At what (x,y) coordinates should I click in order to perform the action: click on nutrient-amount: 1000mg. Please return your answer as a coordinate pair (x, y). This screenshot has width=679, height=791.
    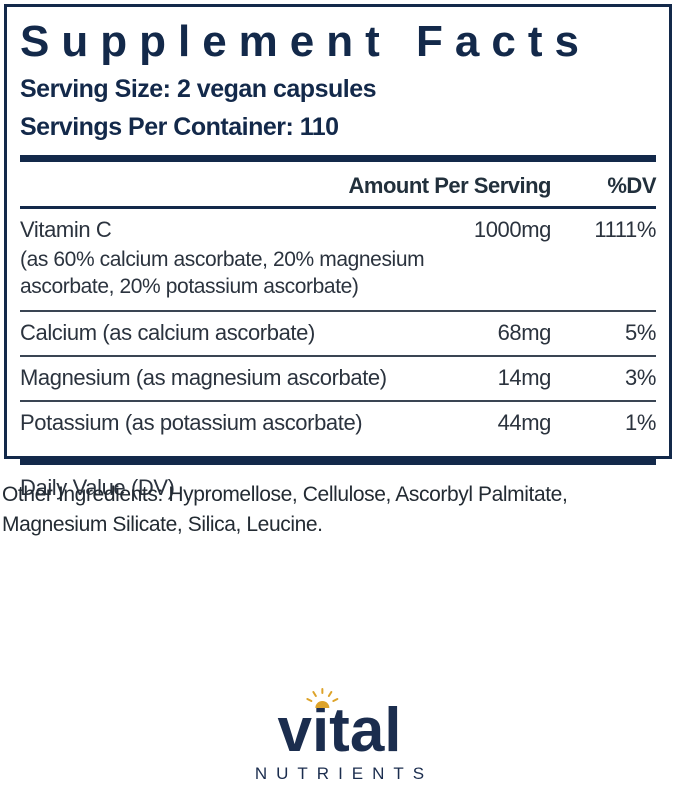
    Looking at the image, I should click on (512, 230).